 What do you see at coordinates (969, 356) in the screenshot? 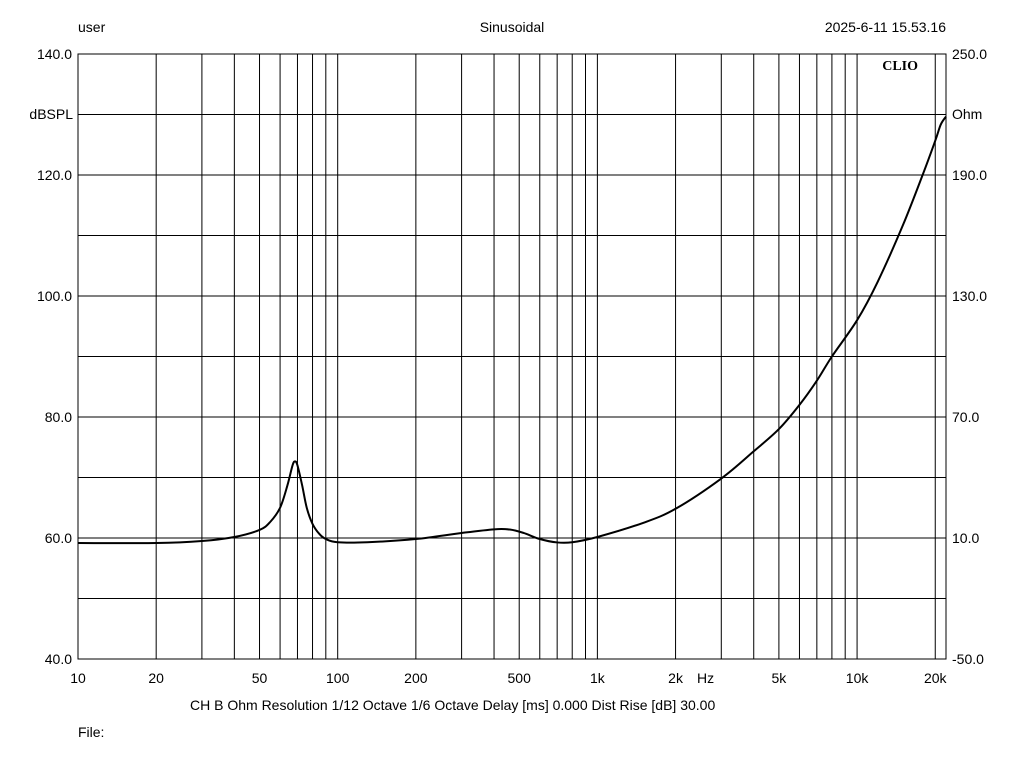
I see `right-tick-labels: -50.0 10.0 70.0 130.0 190.0 250.0` at bounding box center [969, 356].